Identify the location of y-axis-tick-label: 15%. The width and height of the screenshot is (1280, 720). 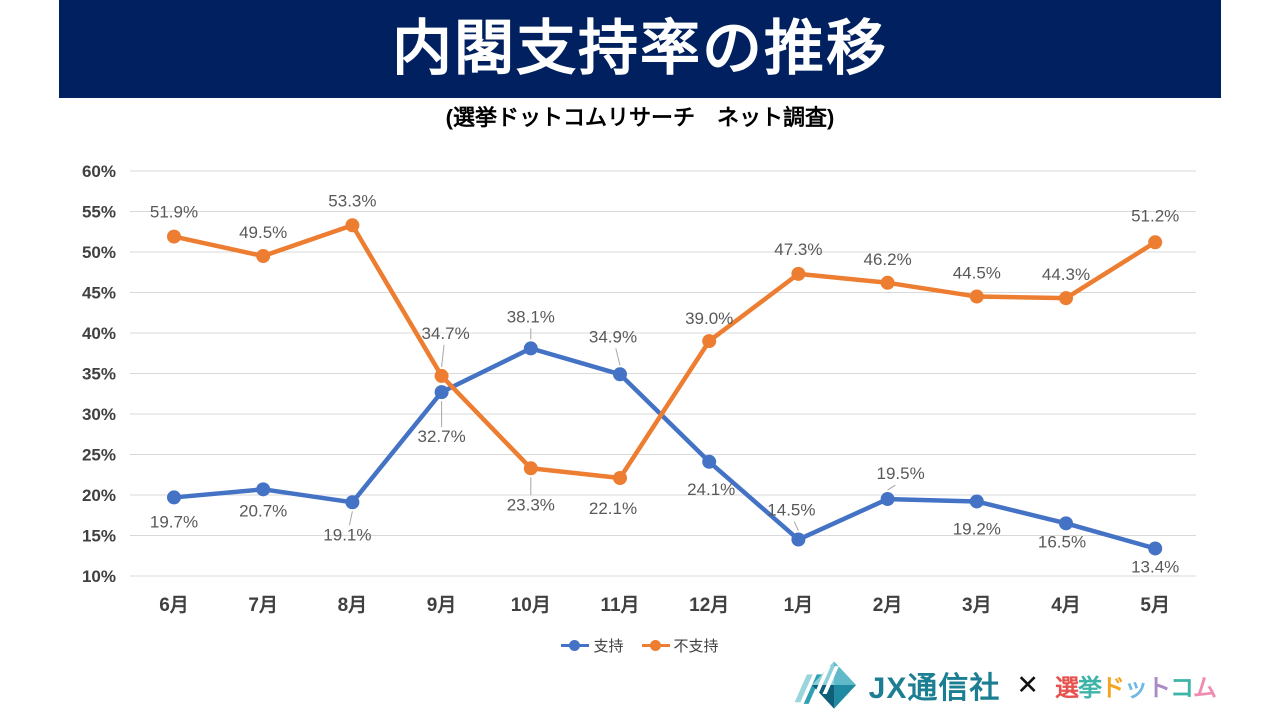
(99, 536).